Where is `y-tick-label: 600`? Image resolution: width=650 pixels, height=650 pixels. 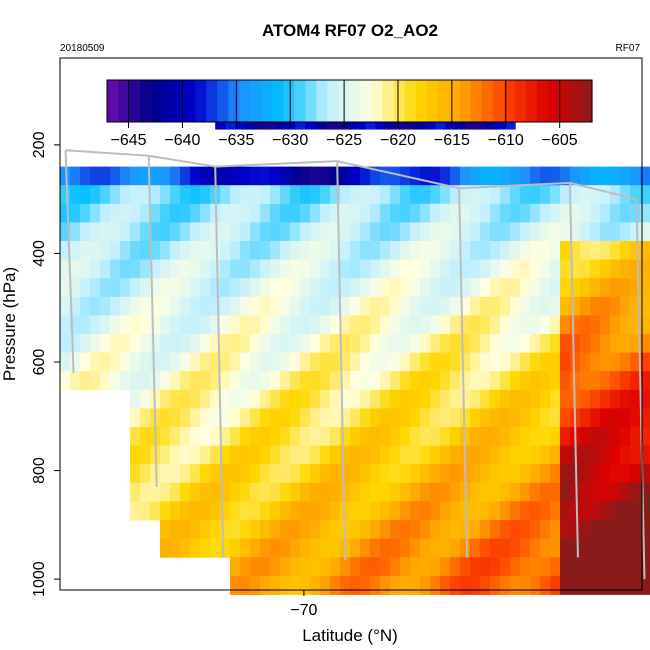
y-tick-label: 600 is located at coordinates (39, 362).